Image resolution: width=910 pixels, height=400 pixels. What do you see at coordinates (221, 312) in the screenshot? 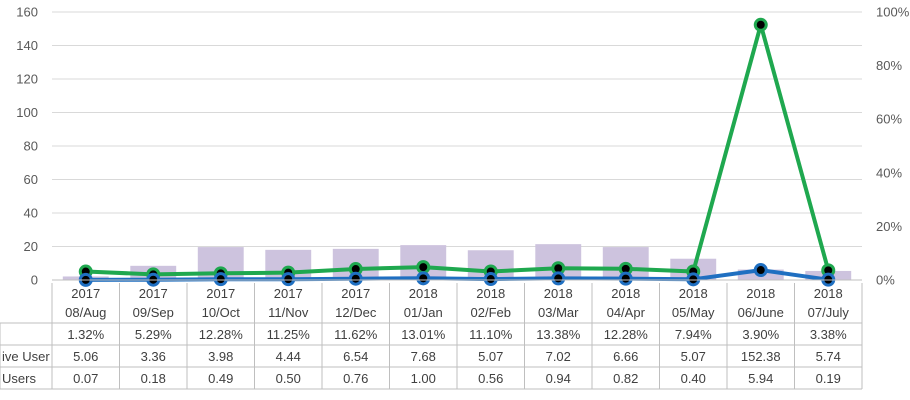
I see `category-month-label: 10/Oct` at bounding box center [221, 312].